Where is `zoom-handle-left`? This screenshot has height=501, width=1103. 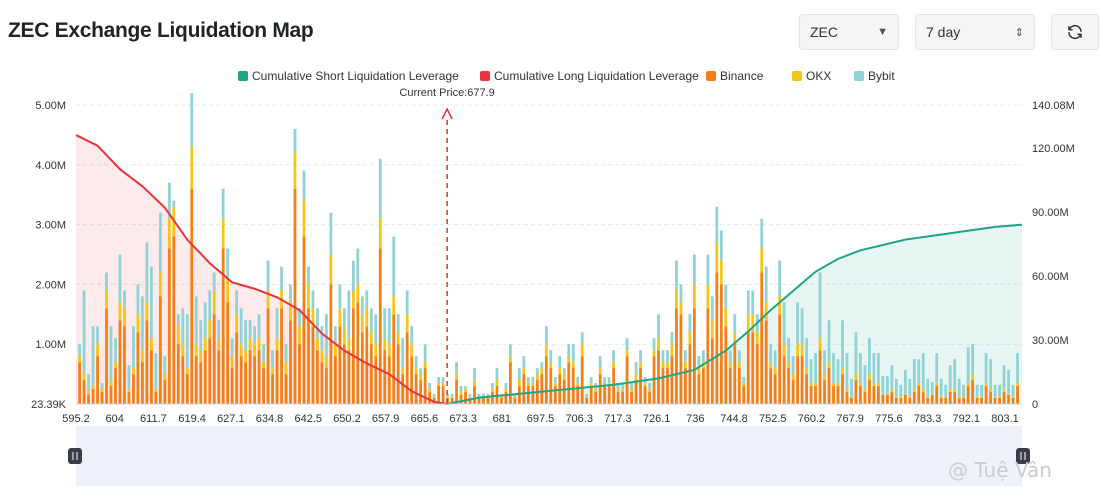
zoom-handle-left is located at coordinates (75, 456).